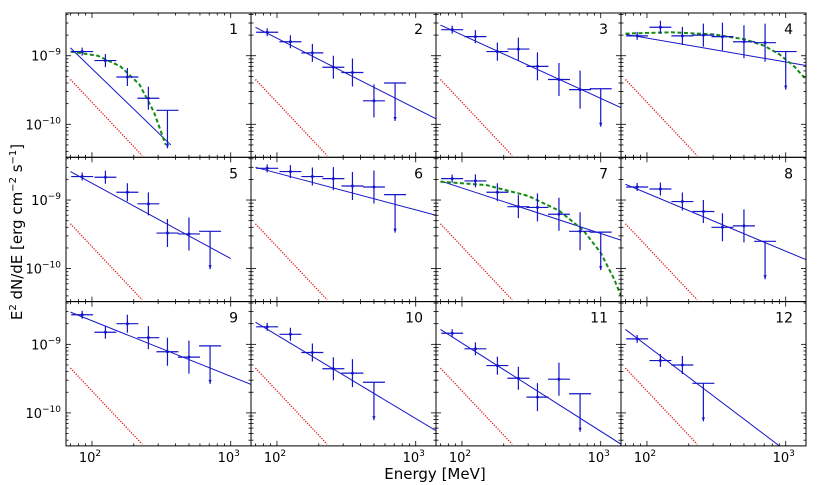 The image size is (830, 485). I want to click on y-axis-label: E2 dN/dE [erg cm−2 s−1], so click(17, 232).